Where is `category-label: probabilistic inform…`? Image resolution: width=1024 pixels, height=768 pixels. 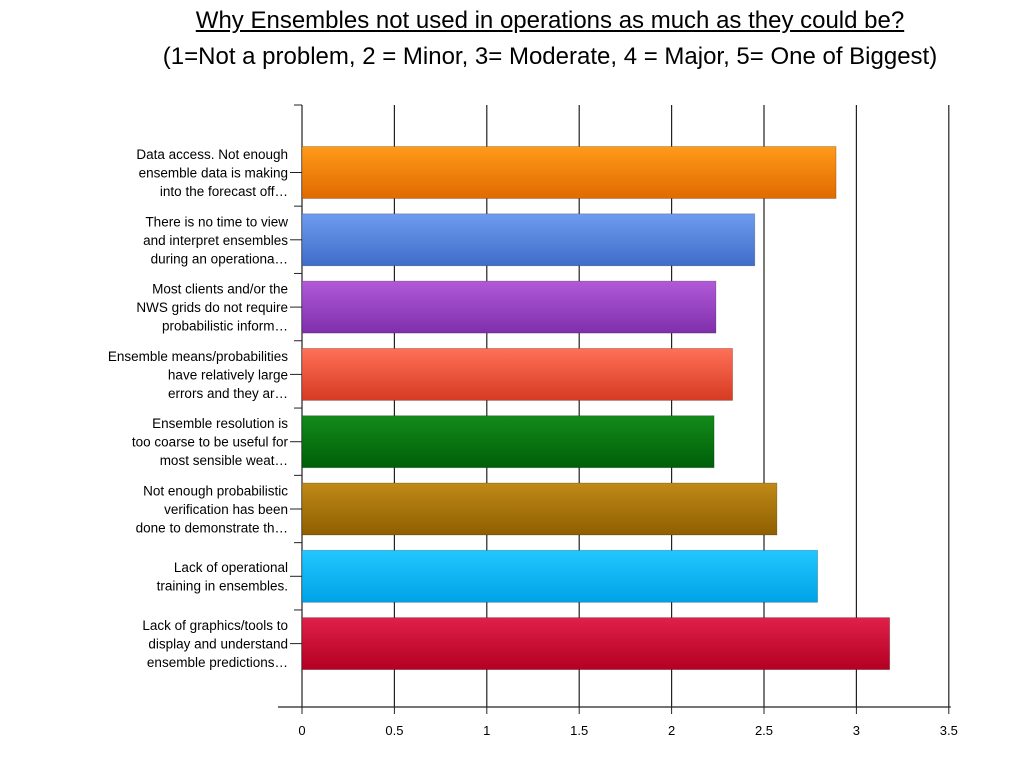 category-label: probabilistic inform… is located at coordinates (225, 326).